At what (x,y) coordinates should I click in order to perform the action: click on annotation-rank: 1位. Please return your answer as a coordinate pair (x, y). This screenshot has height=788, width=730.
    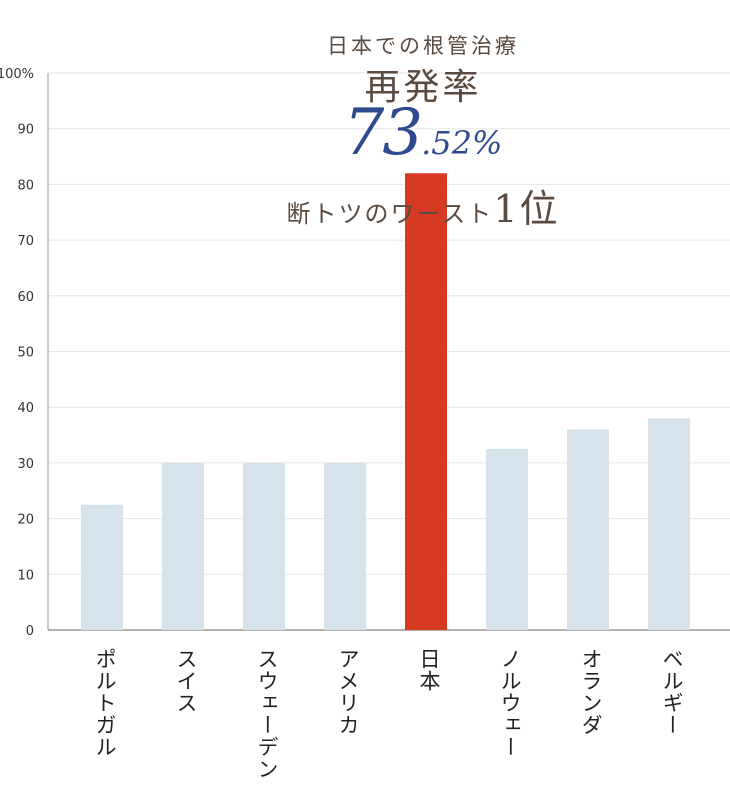
    Looking at the image, I should click on (526, 209).